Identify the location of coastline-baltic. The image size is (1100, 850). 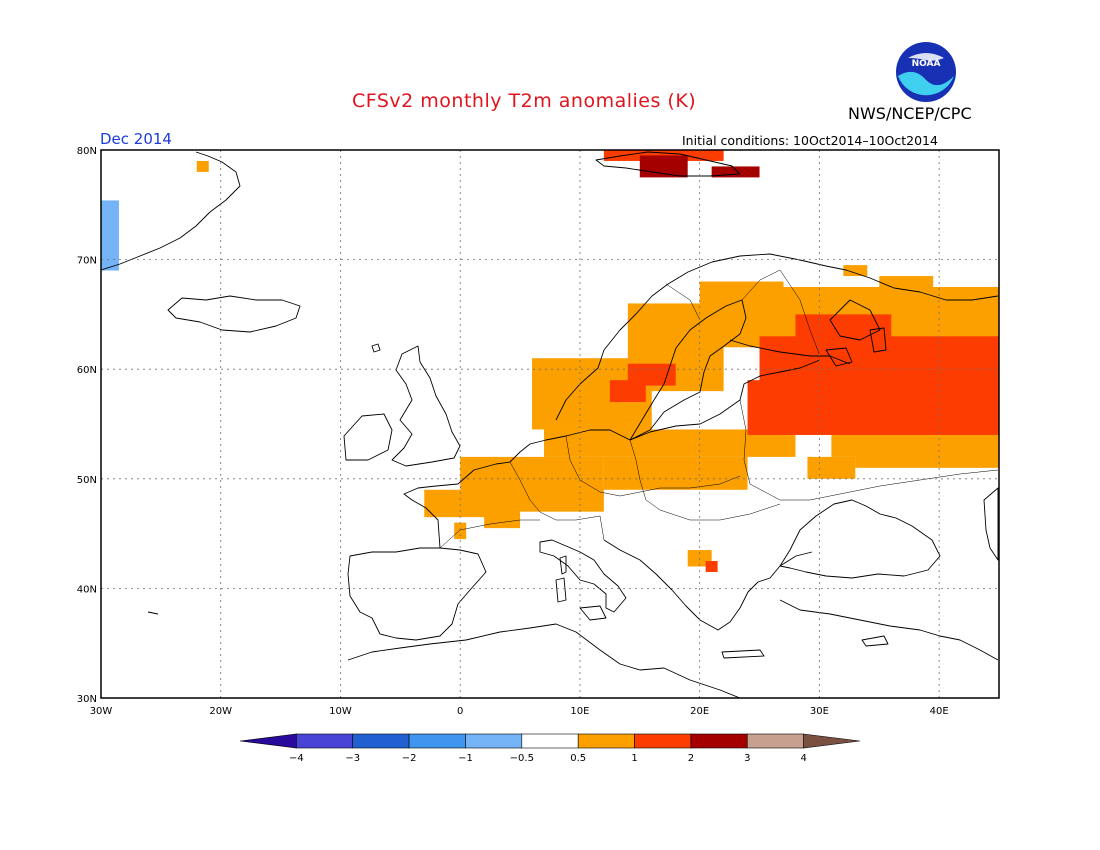
(693, 400).